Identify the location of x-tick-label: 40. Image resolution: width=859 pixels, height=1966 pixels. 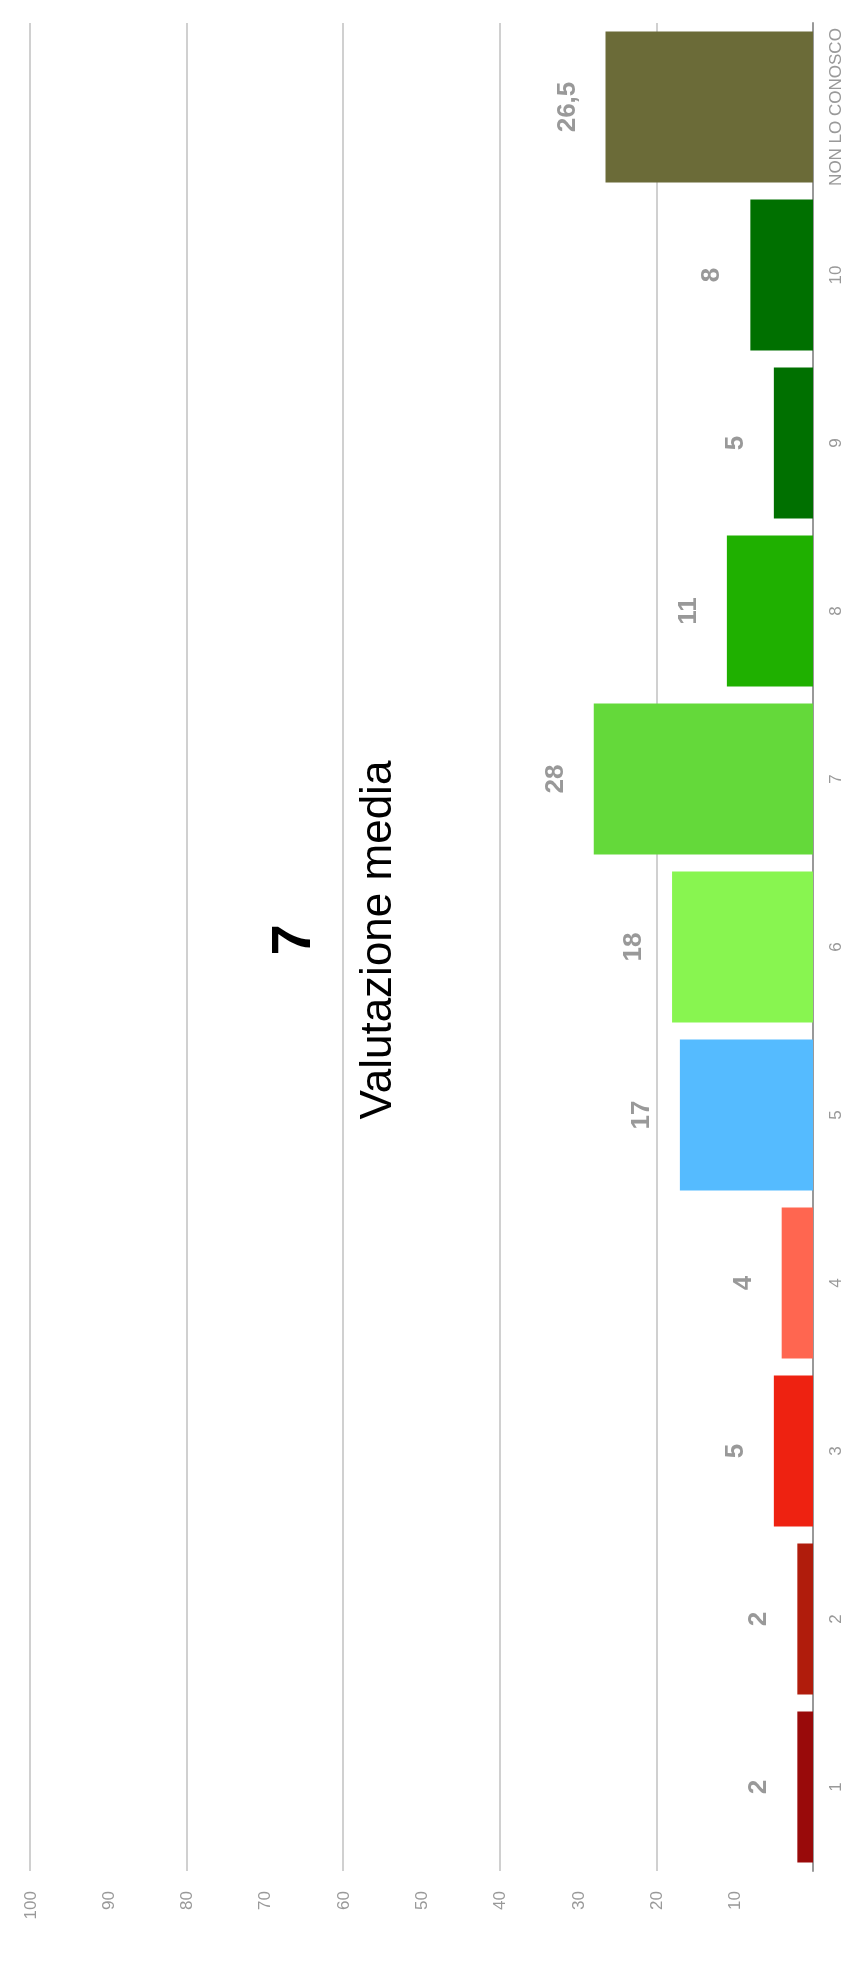
(500, 1900).